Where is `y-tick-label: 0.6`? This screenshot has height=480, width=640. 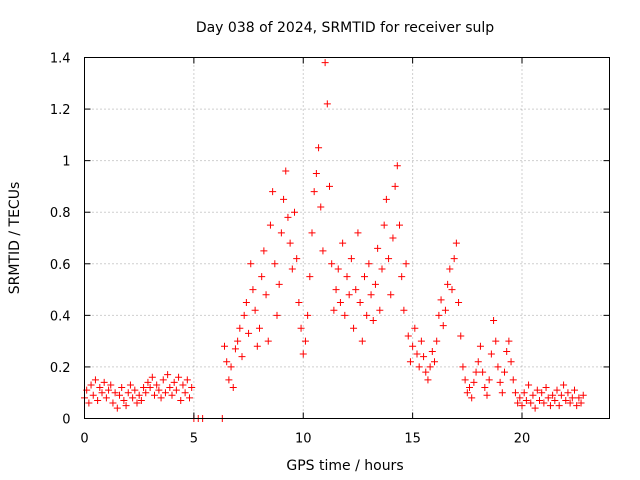
y-tick-label: 0.6 is located at coordinates (60, 265).